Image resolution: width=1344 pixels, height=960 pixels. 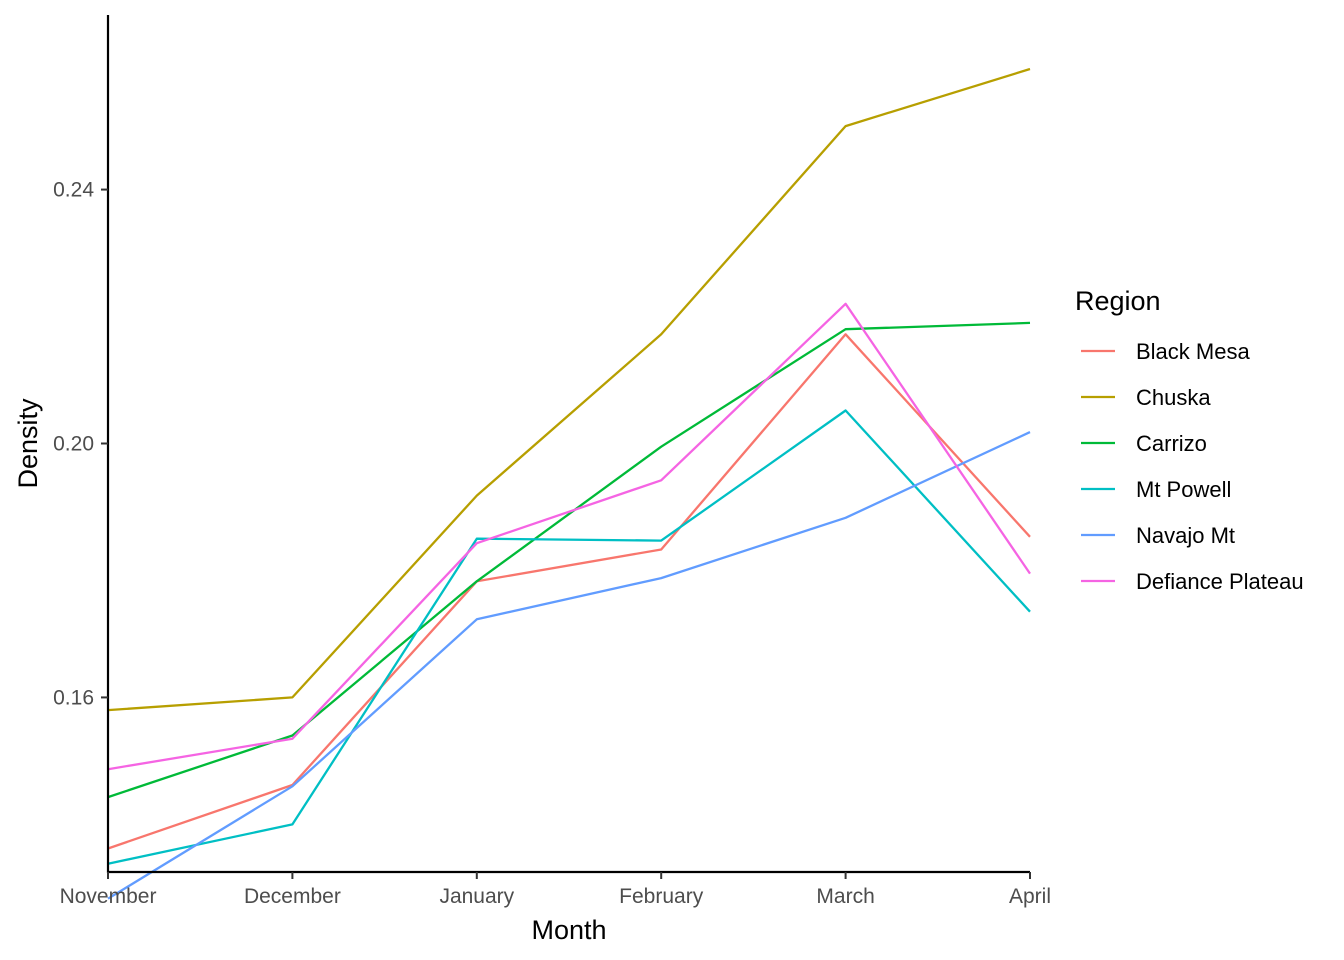 I want to click on legend-label: Navajo Mt, so click(x=1185, y=535).